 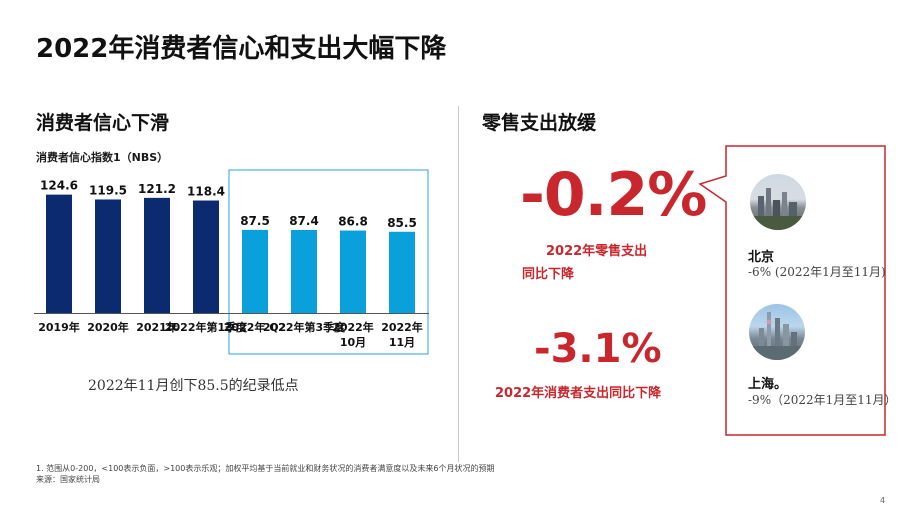 I want to click on value-label-7: 86.8, so click(x=353, y=222).